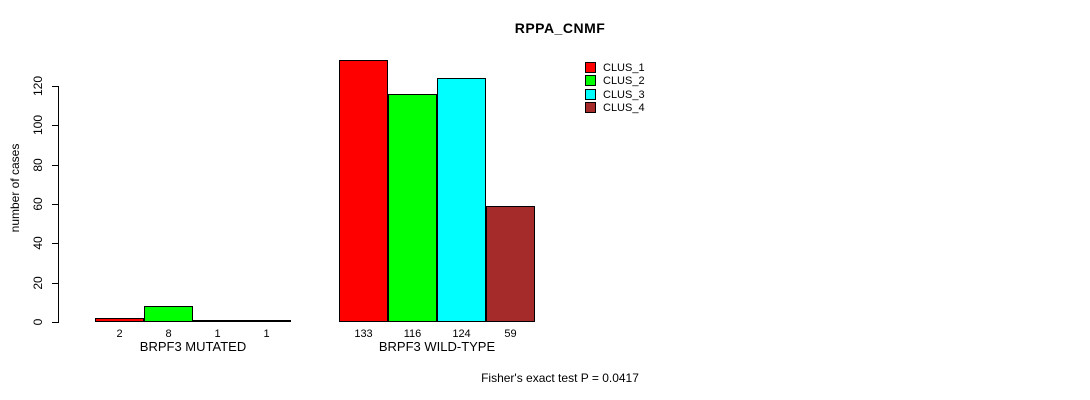  I want to click on y-tick-label: 60, so click(38, 204).